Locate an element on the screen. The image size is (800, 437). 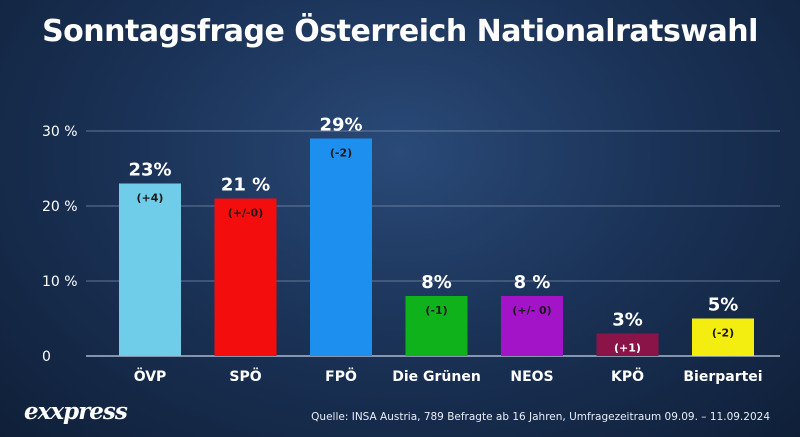
change-label: (+/-0) is located at coordinates (246, 213).